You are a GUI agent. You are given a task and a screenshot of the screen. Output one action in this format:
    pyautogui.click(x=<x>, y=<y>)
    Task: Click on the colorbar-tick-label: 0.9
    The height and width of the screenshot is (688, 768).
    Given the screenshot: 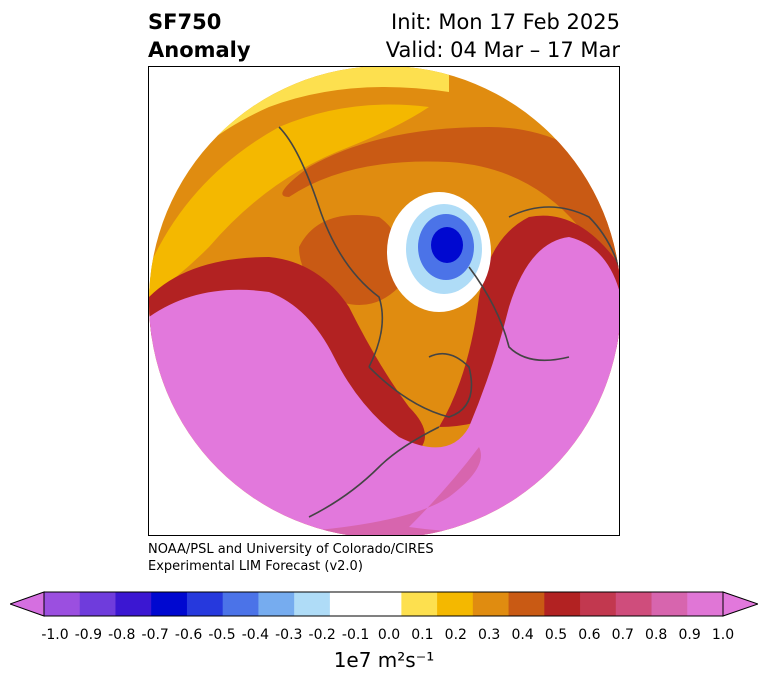 What is the action you would take?
    pyautogui.click(x=689, y=635)
    